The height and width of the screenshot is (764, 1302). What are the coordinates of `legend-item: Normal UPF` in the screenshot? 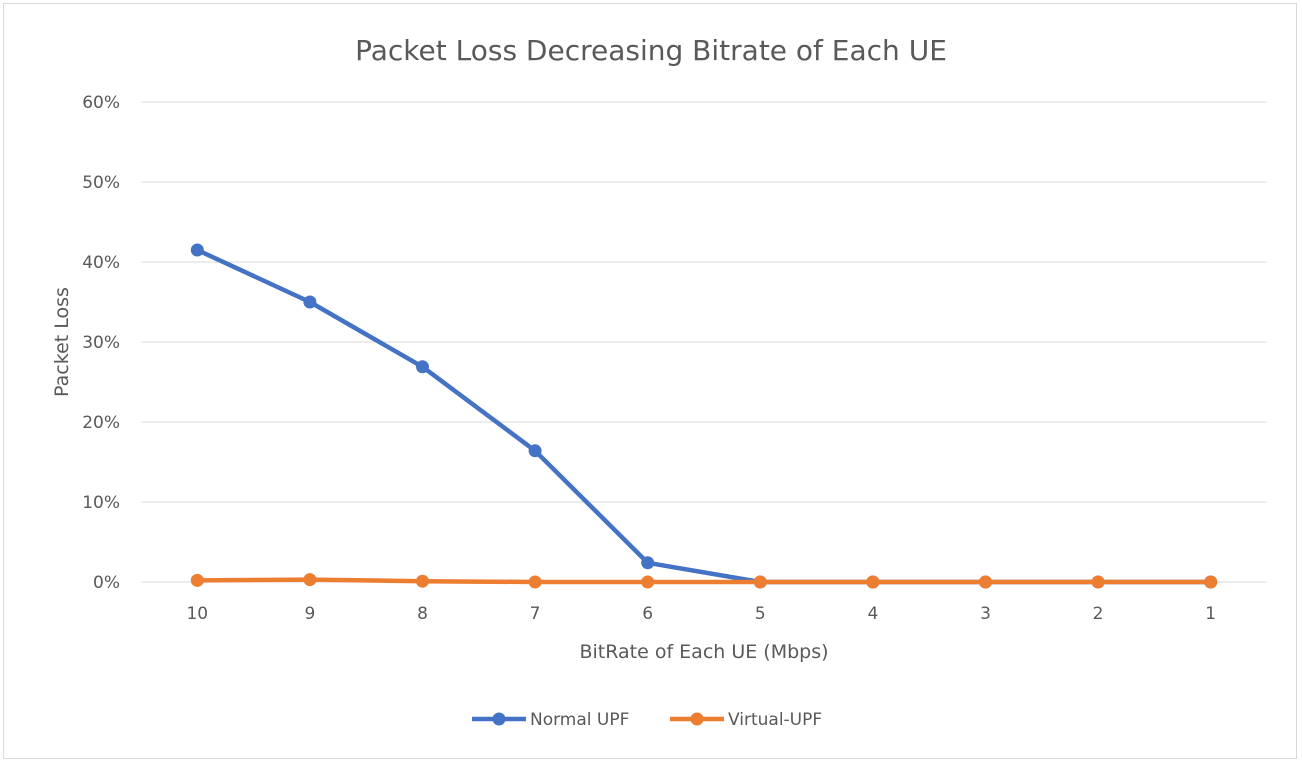 It's located at (550, 720).